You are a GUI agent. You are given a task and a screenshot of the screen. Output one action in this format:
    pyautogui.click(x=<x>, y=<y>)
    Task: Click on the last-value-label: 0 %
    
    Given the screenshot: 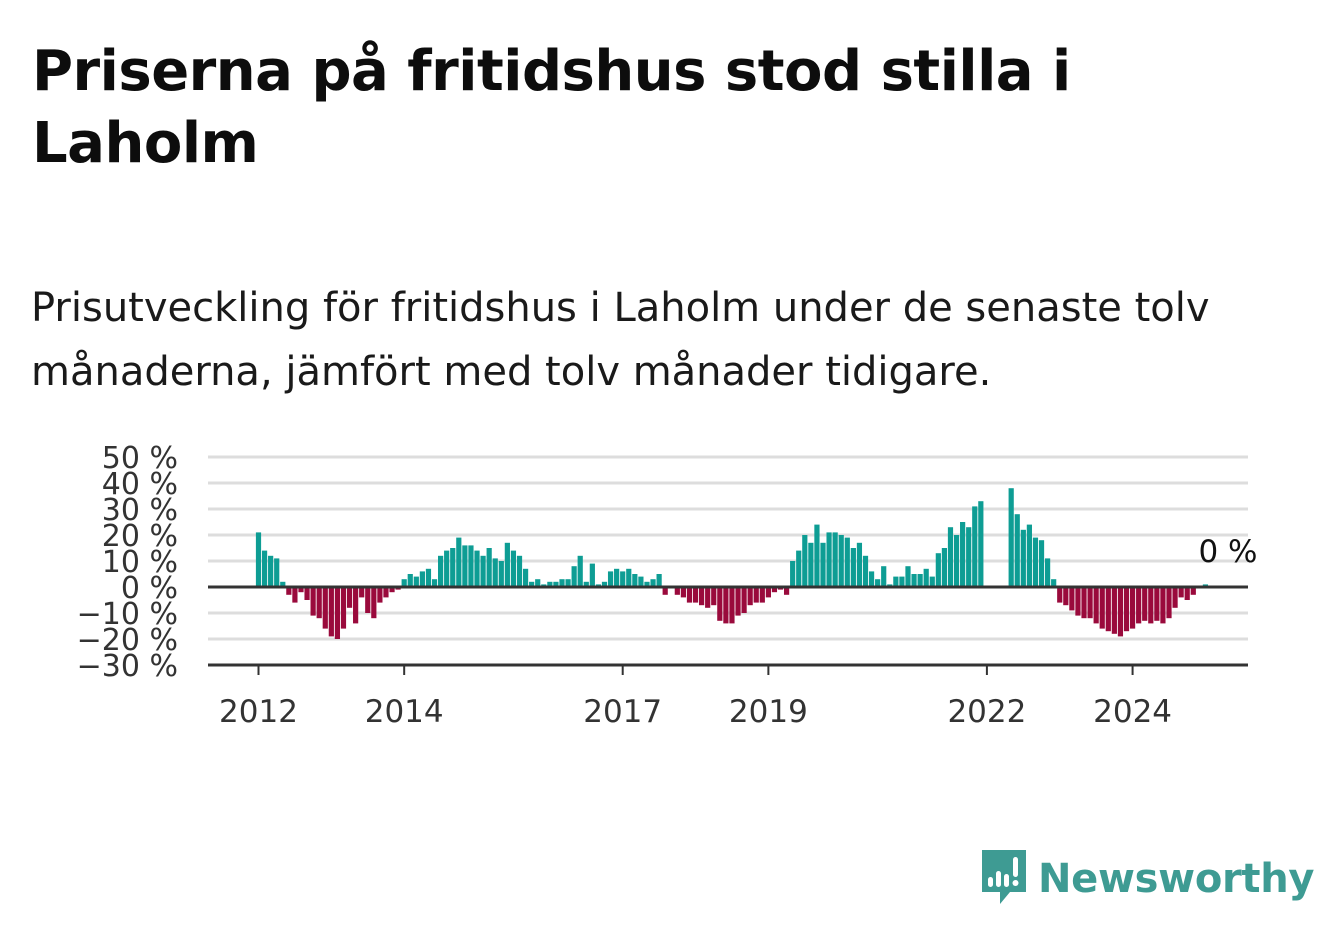 What is the action you would take?
    pyautogui.click(x=1227, y=552)
    